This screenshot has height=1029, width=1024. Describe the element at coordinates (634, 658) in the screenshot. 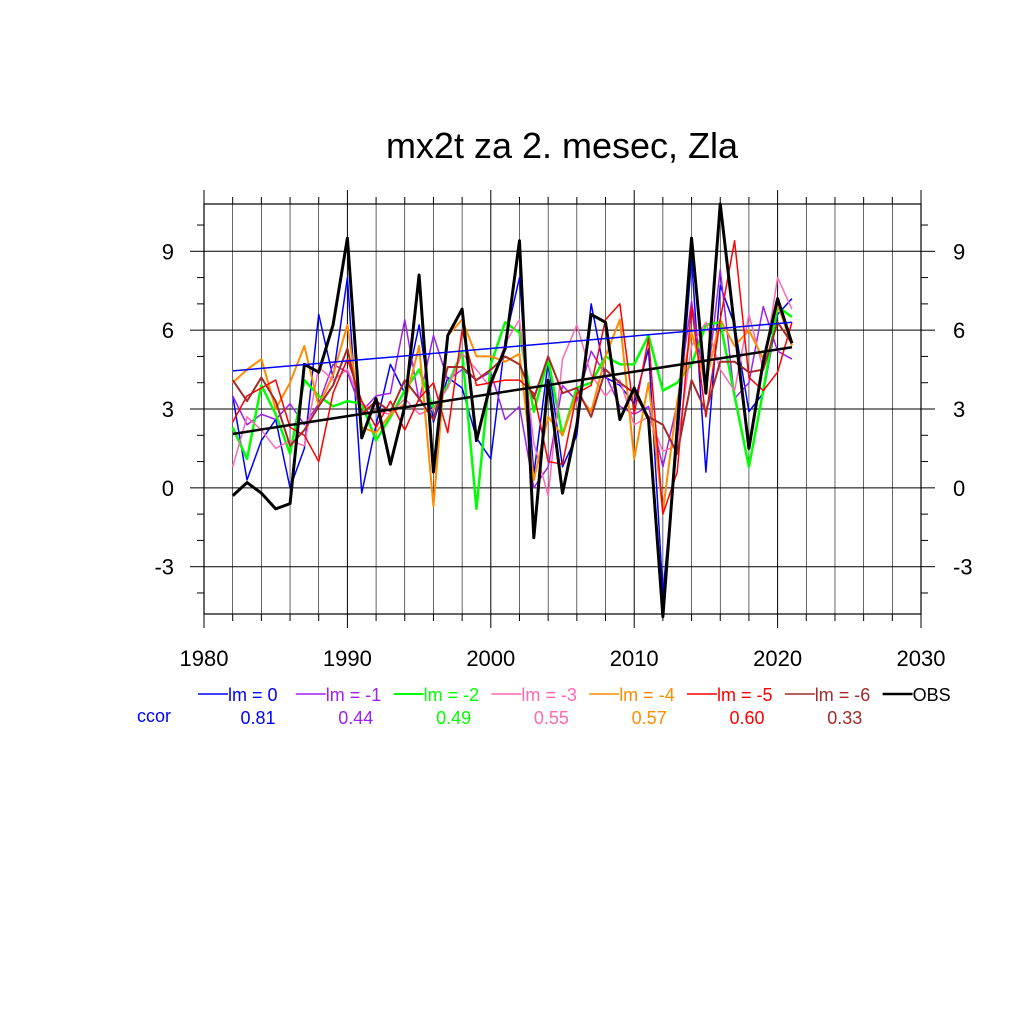

I see `x-tick-label: 2010` at that location.